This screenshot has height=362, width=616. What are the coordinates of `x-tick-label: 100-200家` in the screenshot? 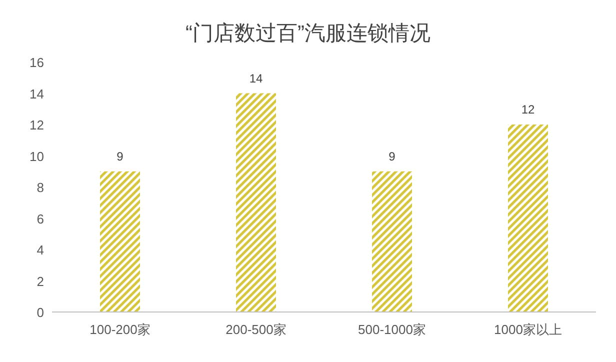 It's located at (120, 329).